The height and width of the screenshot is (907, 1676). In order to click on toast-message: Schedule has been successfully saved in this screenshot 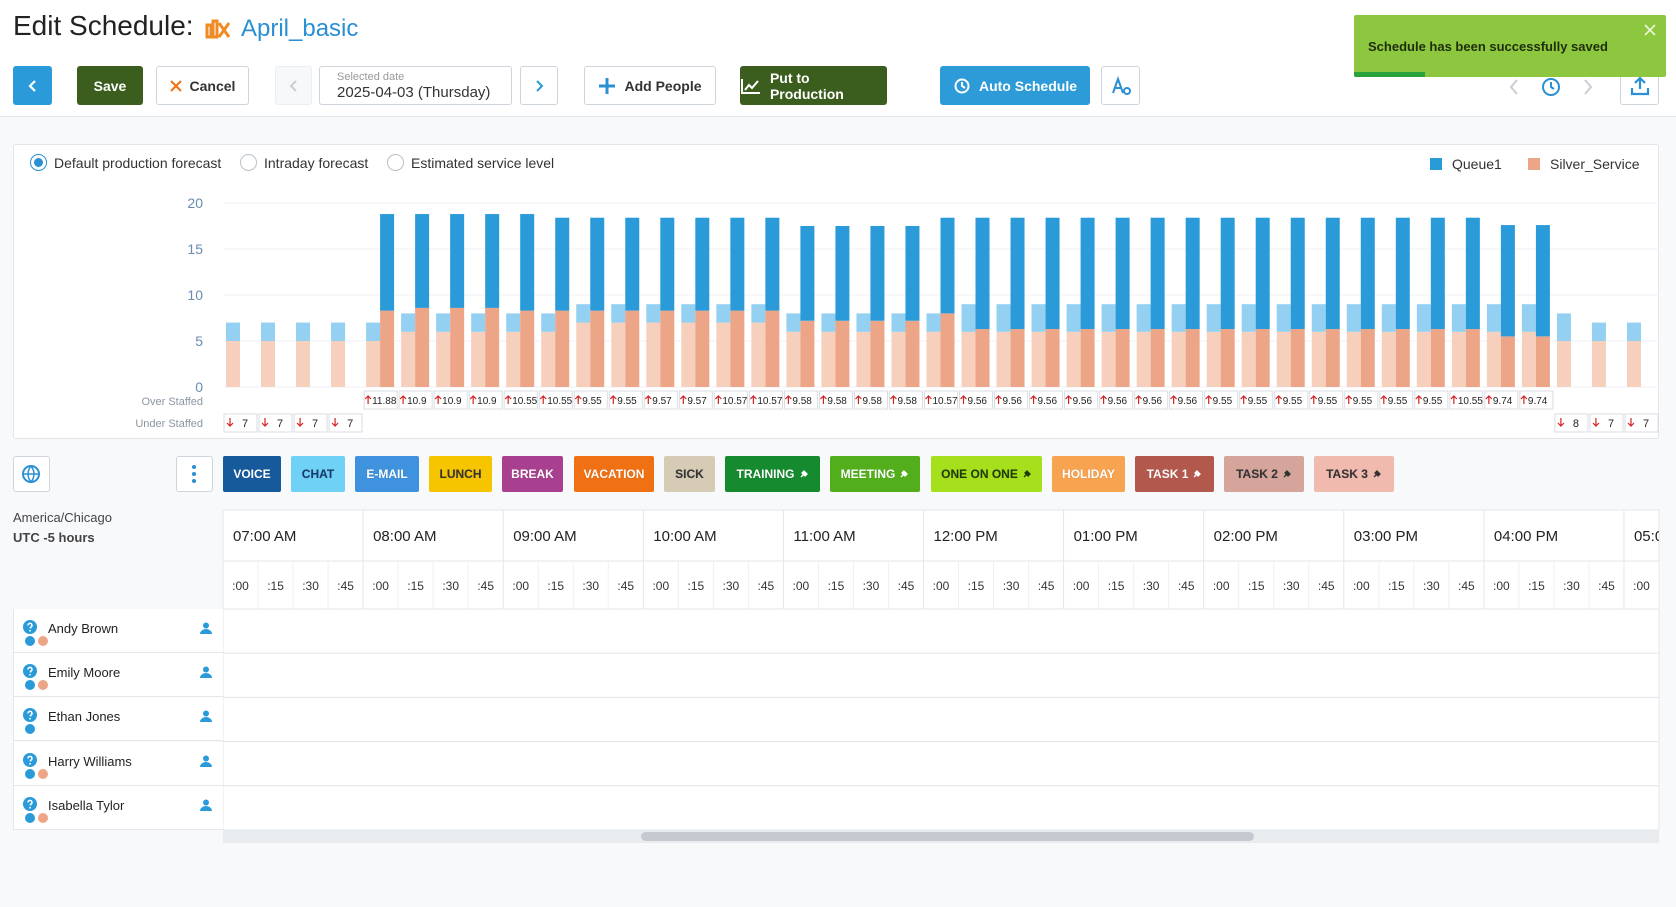, I will do `click(1488, 46)`.